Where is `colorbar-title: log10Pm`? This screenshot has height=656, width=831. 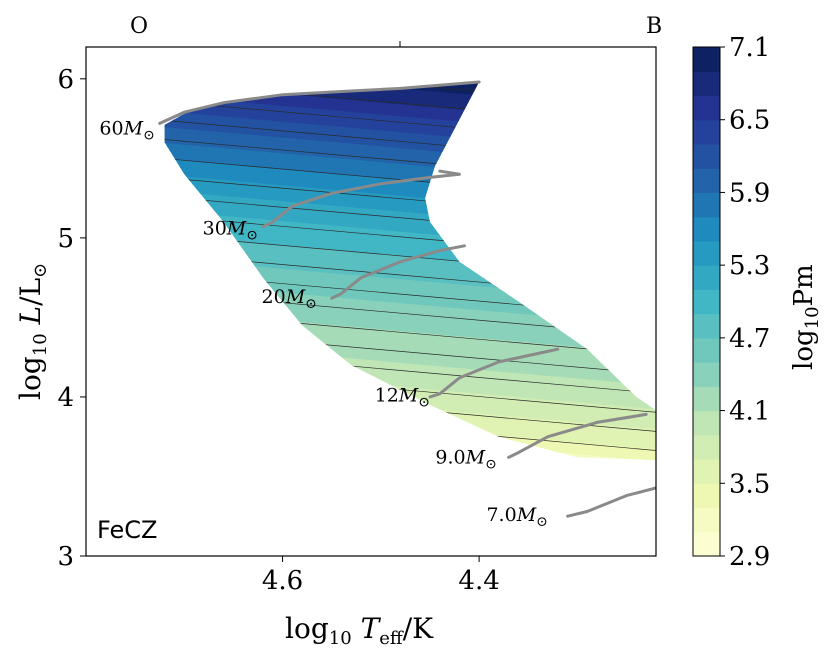 colorbar-title: log10Pm is located at coordinates (806, 317).